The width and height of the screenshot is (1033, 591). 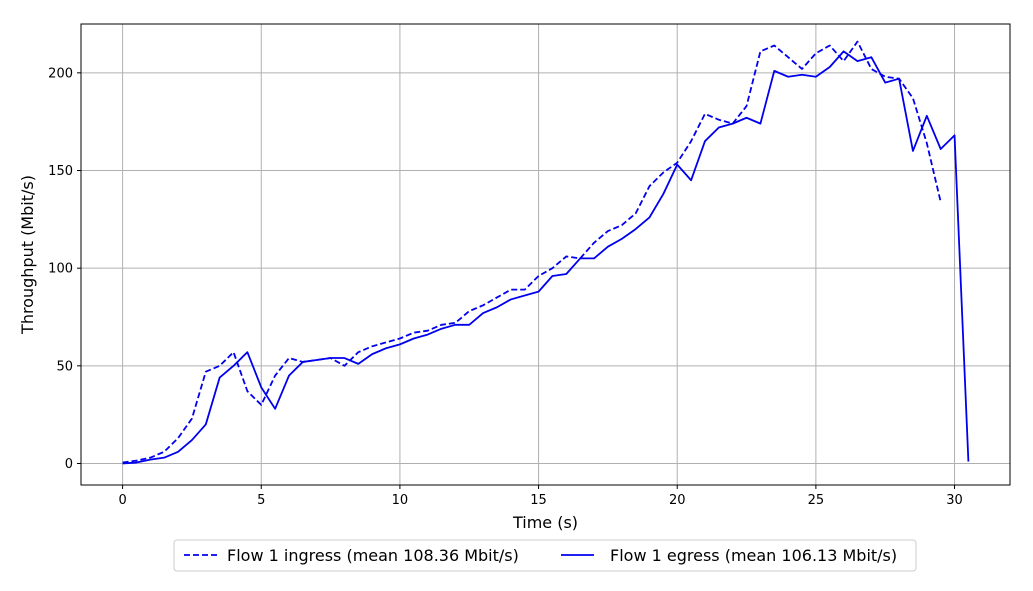 I want to click on x-tick-label: 25, so click(x=816, y=500).